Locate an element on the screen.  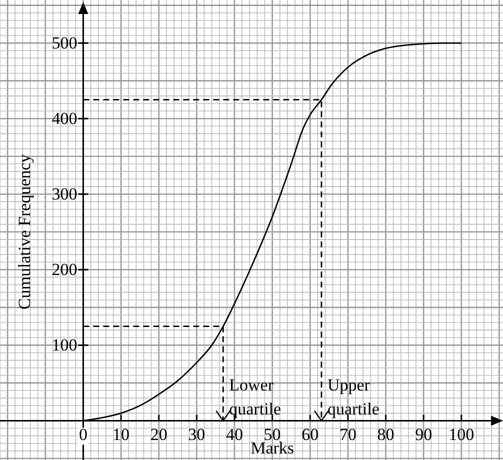
x-tick-label: 70 is located at coordinates (347, 434).